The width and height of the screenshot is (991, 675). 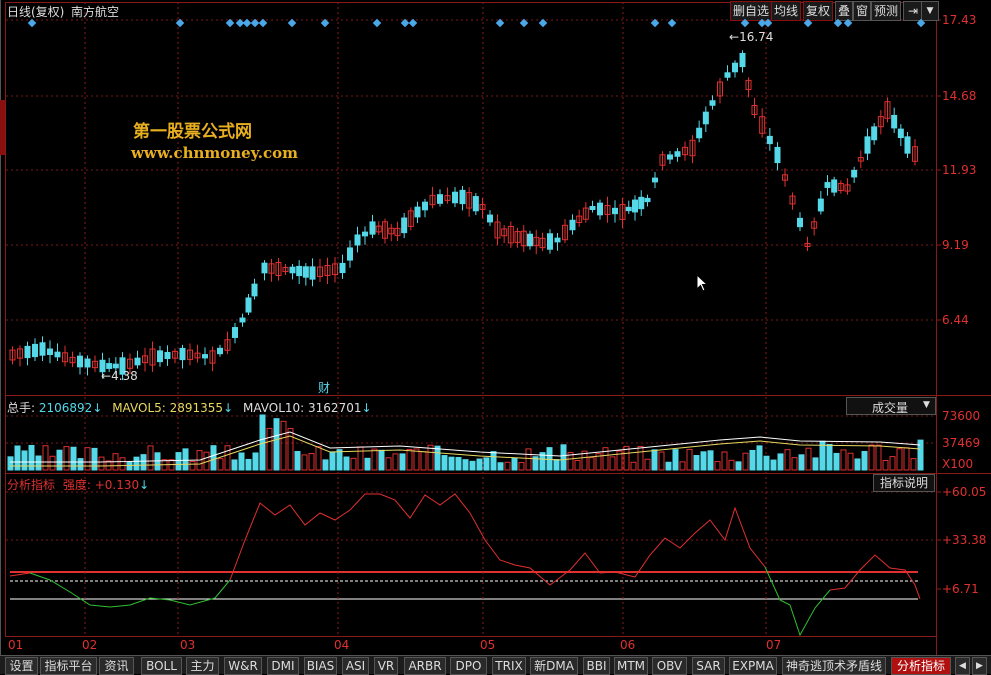 What do you see at coordinates (324, 388) in the screenshot?
I see `finance-marker: 财` at bounding box center [324, 388].